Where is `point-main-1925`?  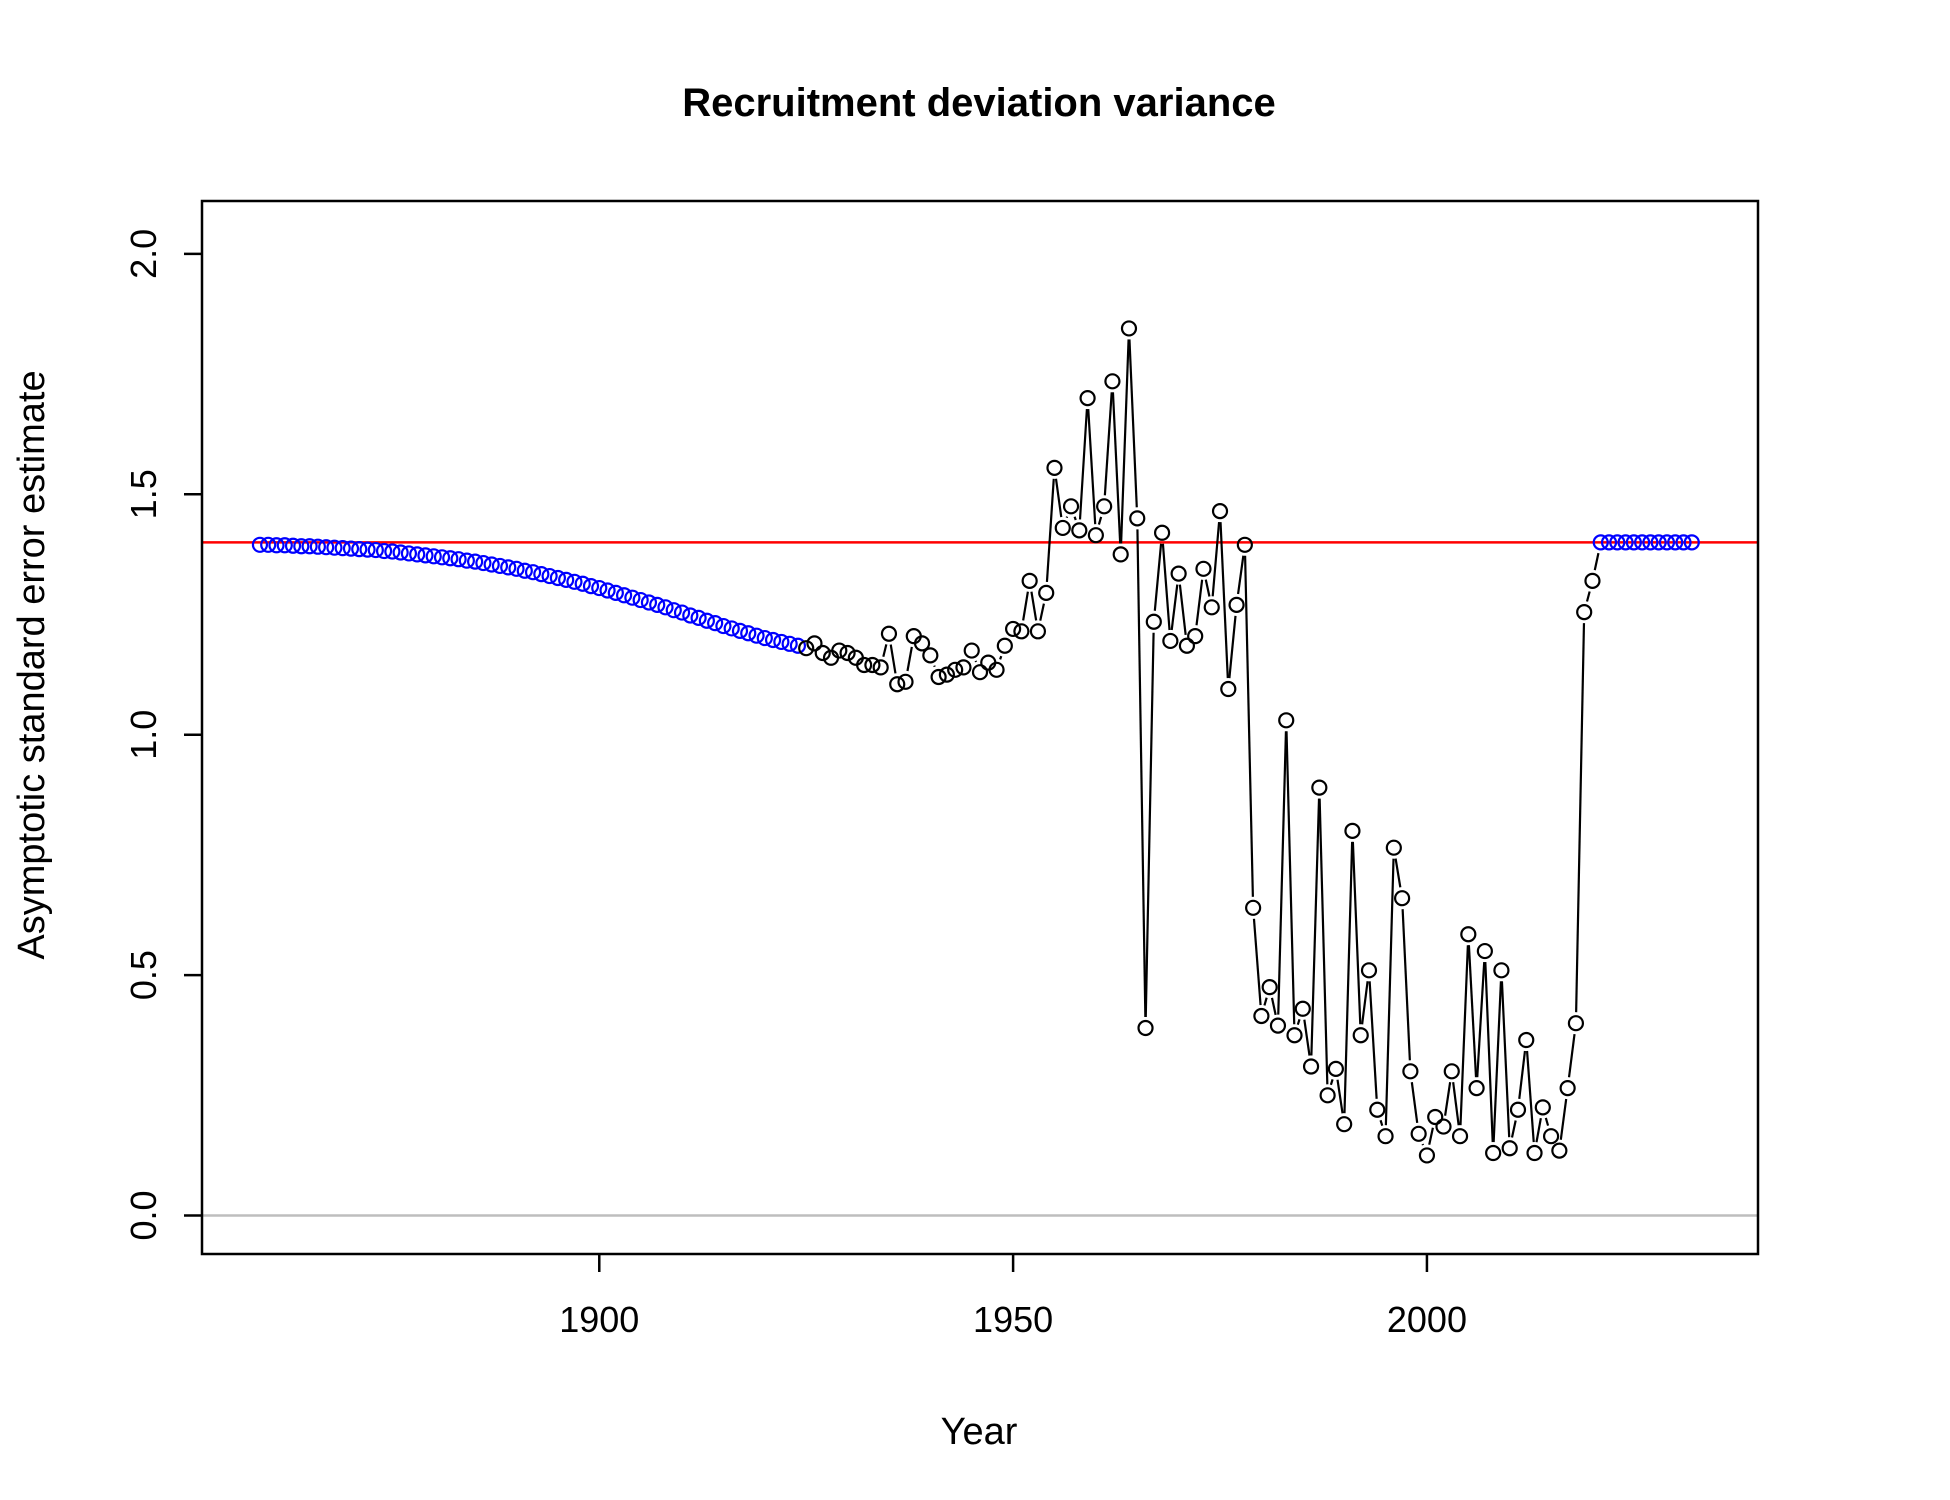
point-main-1925 is located at coordinates (806, 648).